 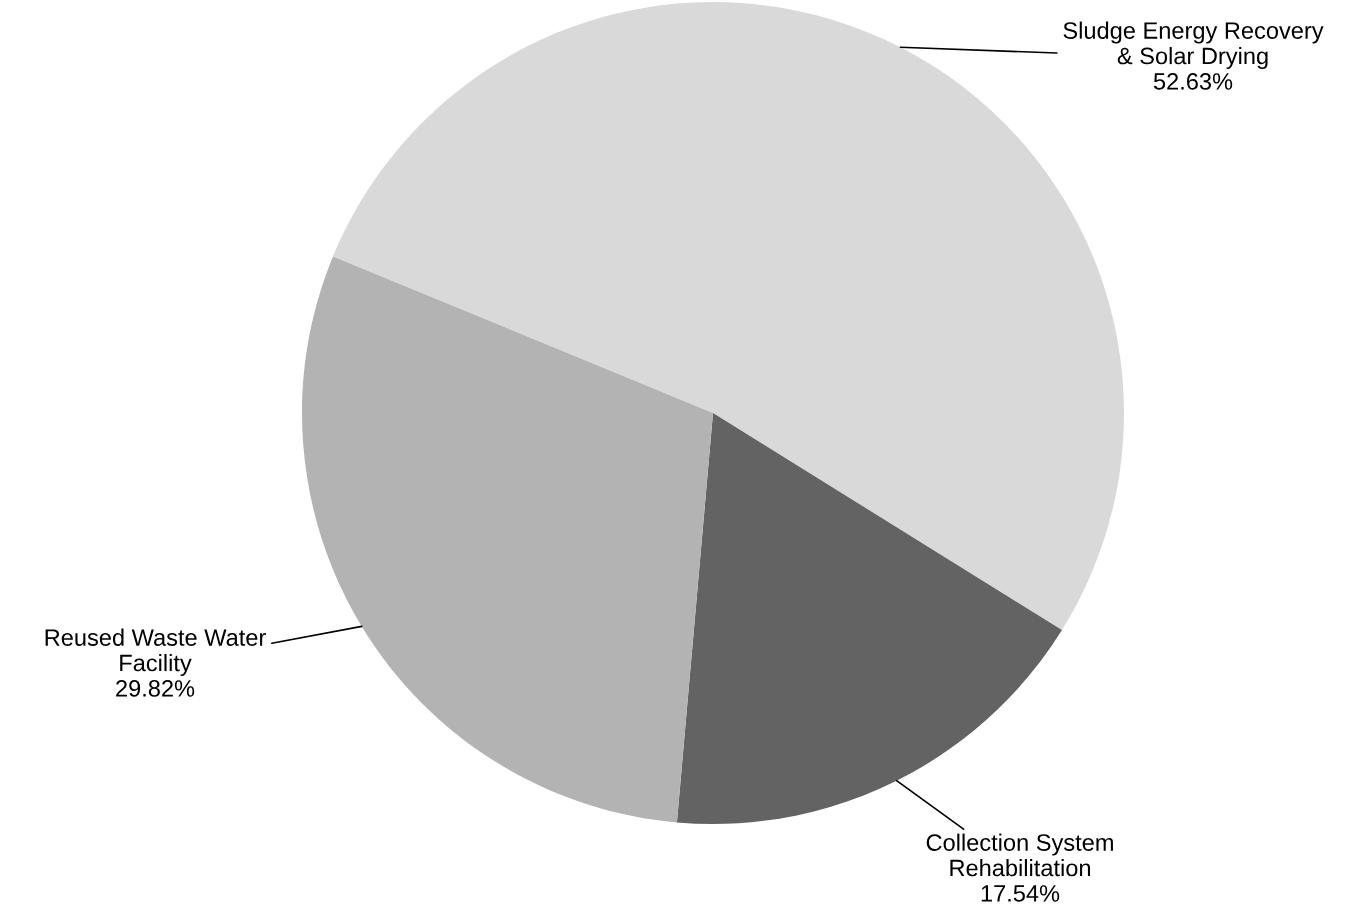 I want to click on data-label: 52.63%, so click(x=1193, y=81).